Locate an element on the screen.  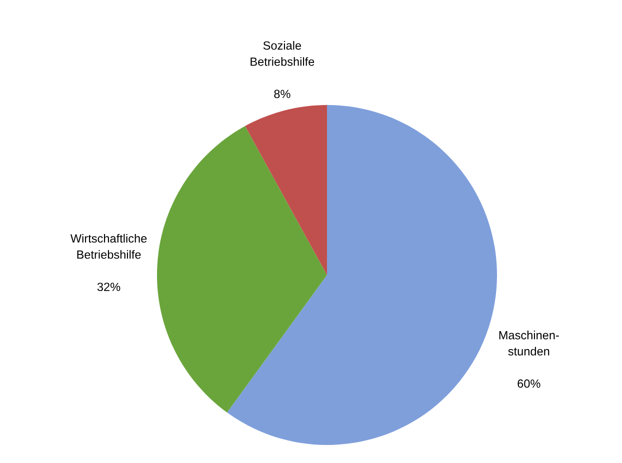
slice-label: Wirtschaftliche Betriebshilfe is located at coordinates (108, 246).